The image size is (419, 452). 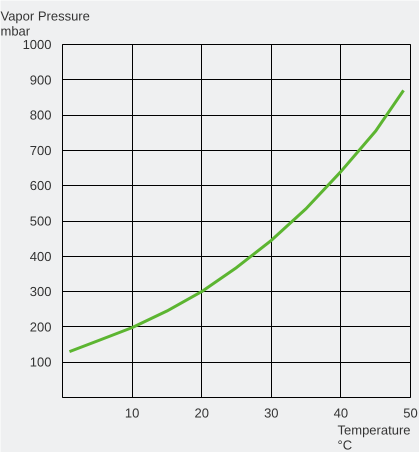 What do you see at coordinates (41, 186) in the screenshot?
I see `y-tick-label: 600` at bounding box center [41, 186].